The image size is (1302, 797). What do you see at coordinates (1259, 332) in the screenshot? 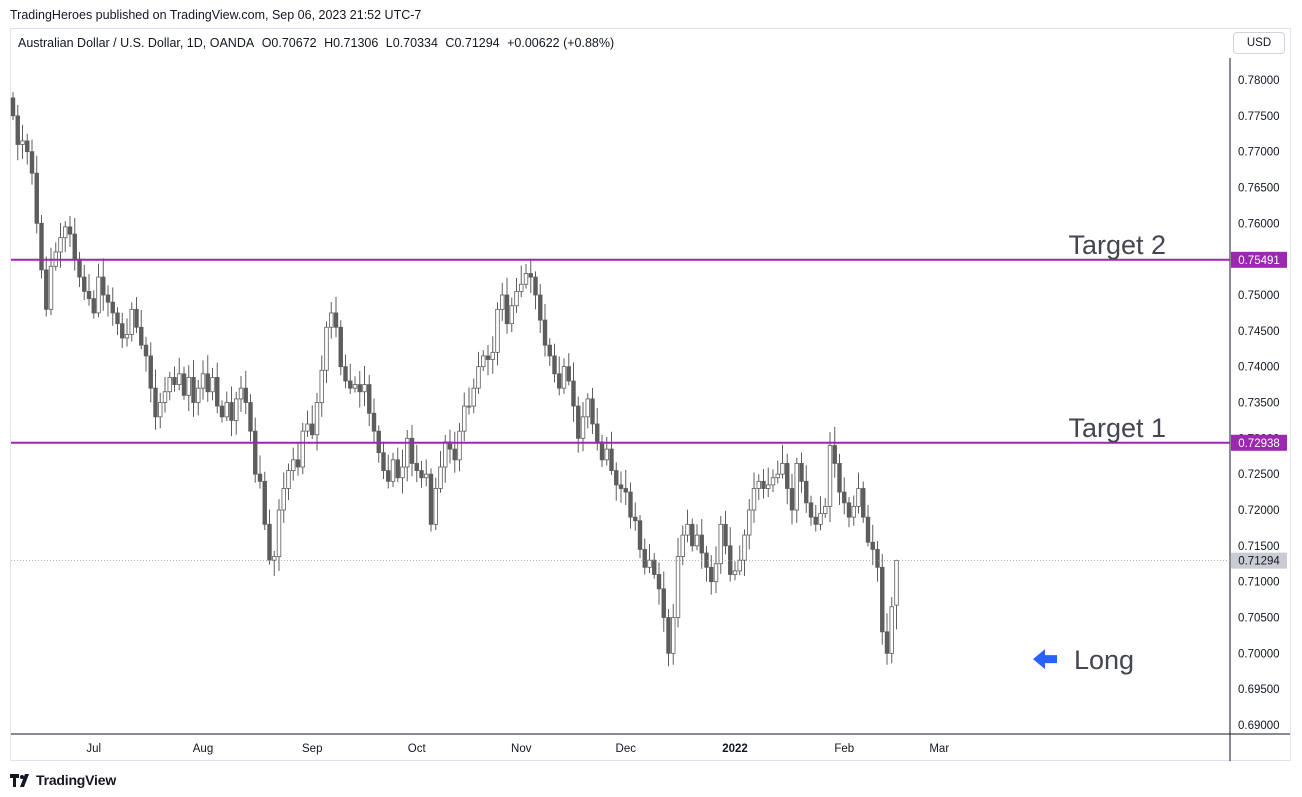
I see `y-tick-label: 0.74500` at bounding box center [1259, 332].